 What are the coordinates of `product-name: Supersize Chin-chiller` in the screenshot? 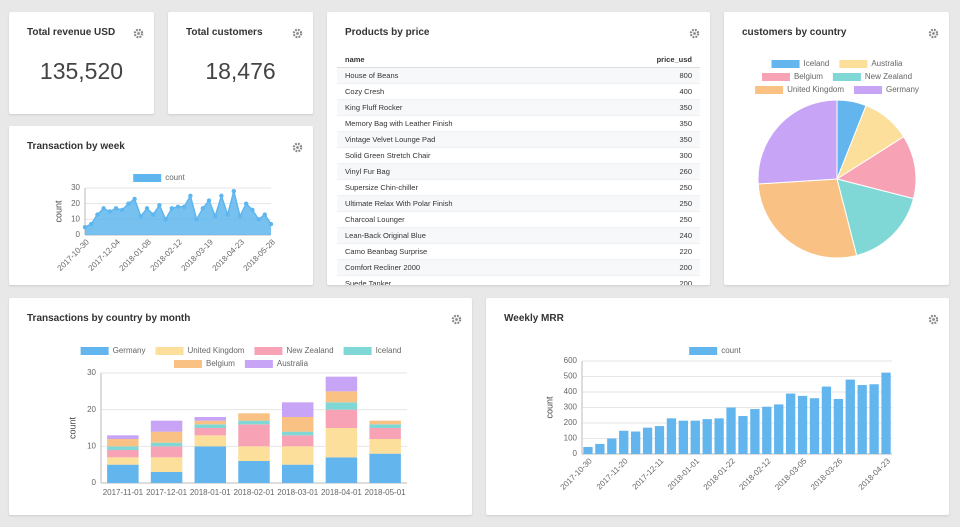 It's located at (465, 187).